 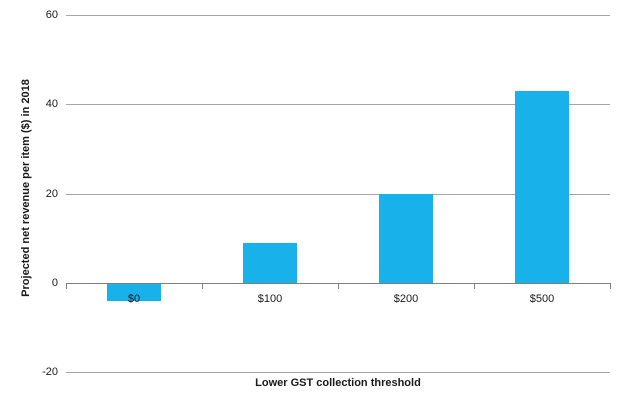 What do you see at coordinates (51, 15) in the screenshot?
I see `y-tick-label: 60` at bounding box center [51, 15].